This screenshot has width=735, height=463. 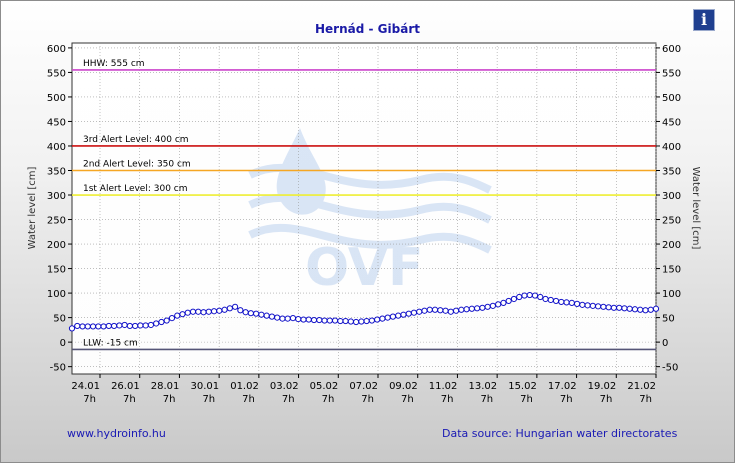 What do you see at coordinates (671, 270) in the screenshot?
I see `y-tick-label-right: 150` at bounding box center [671, 270].